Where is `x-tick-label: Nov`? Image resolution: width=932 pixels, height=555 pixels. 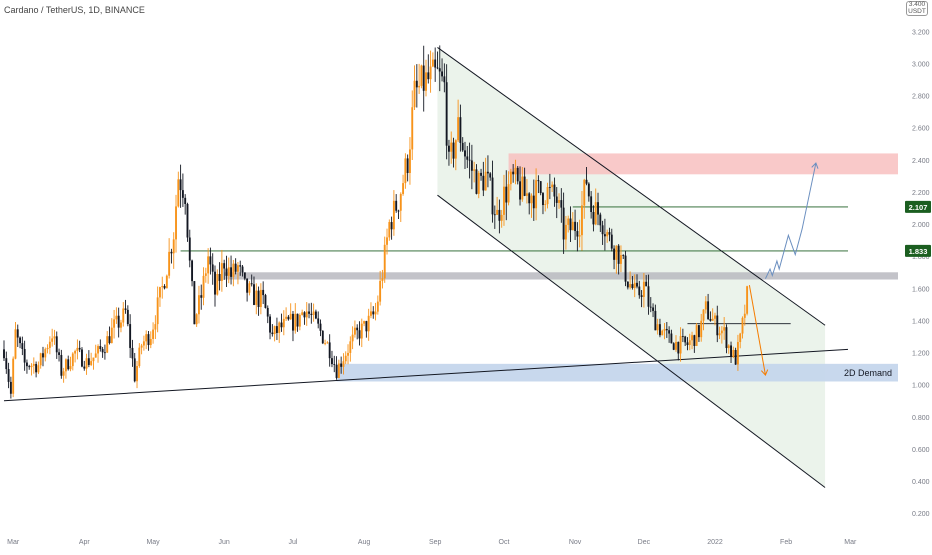 x-tick-label: Nov is located at coordinates (575, 542).